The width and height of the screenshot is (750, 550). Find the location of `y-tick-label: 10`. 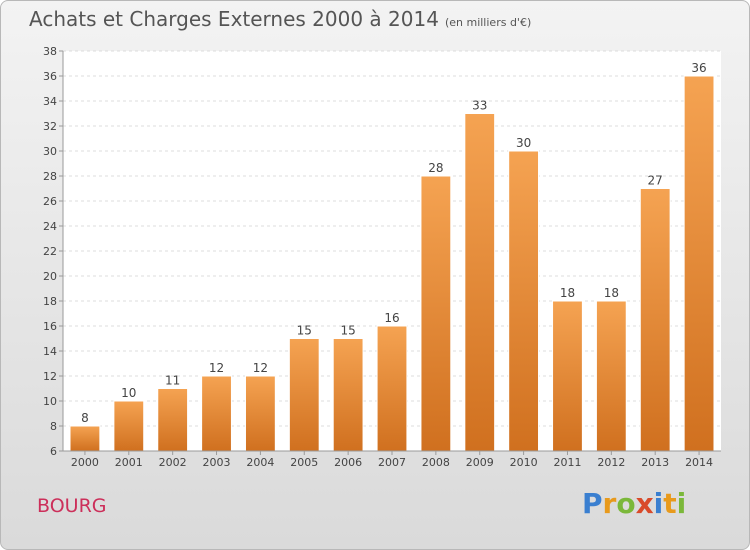

y-tick-label: 10 is located at coordinates (50, 401).